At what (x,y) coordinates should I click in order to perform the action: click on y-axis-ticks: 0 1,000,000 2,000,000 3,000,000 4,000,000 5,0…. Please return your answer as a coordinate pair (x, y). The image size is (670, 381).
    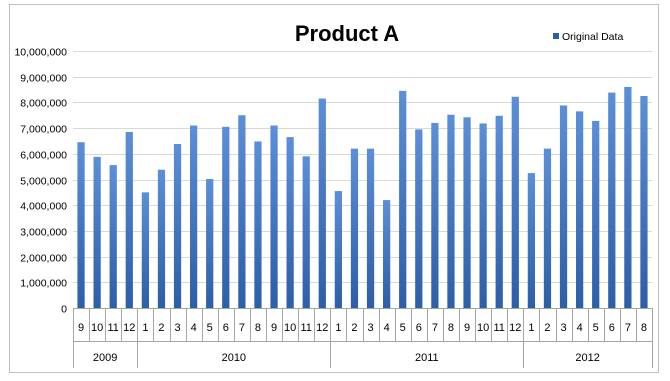
    Looking at the image, I should click on (40, 181).